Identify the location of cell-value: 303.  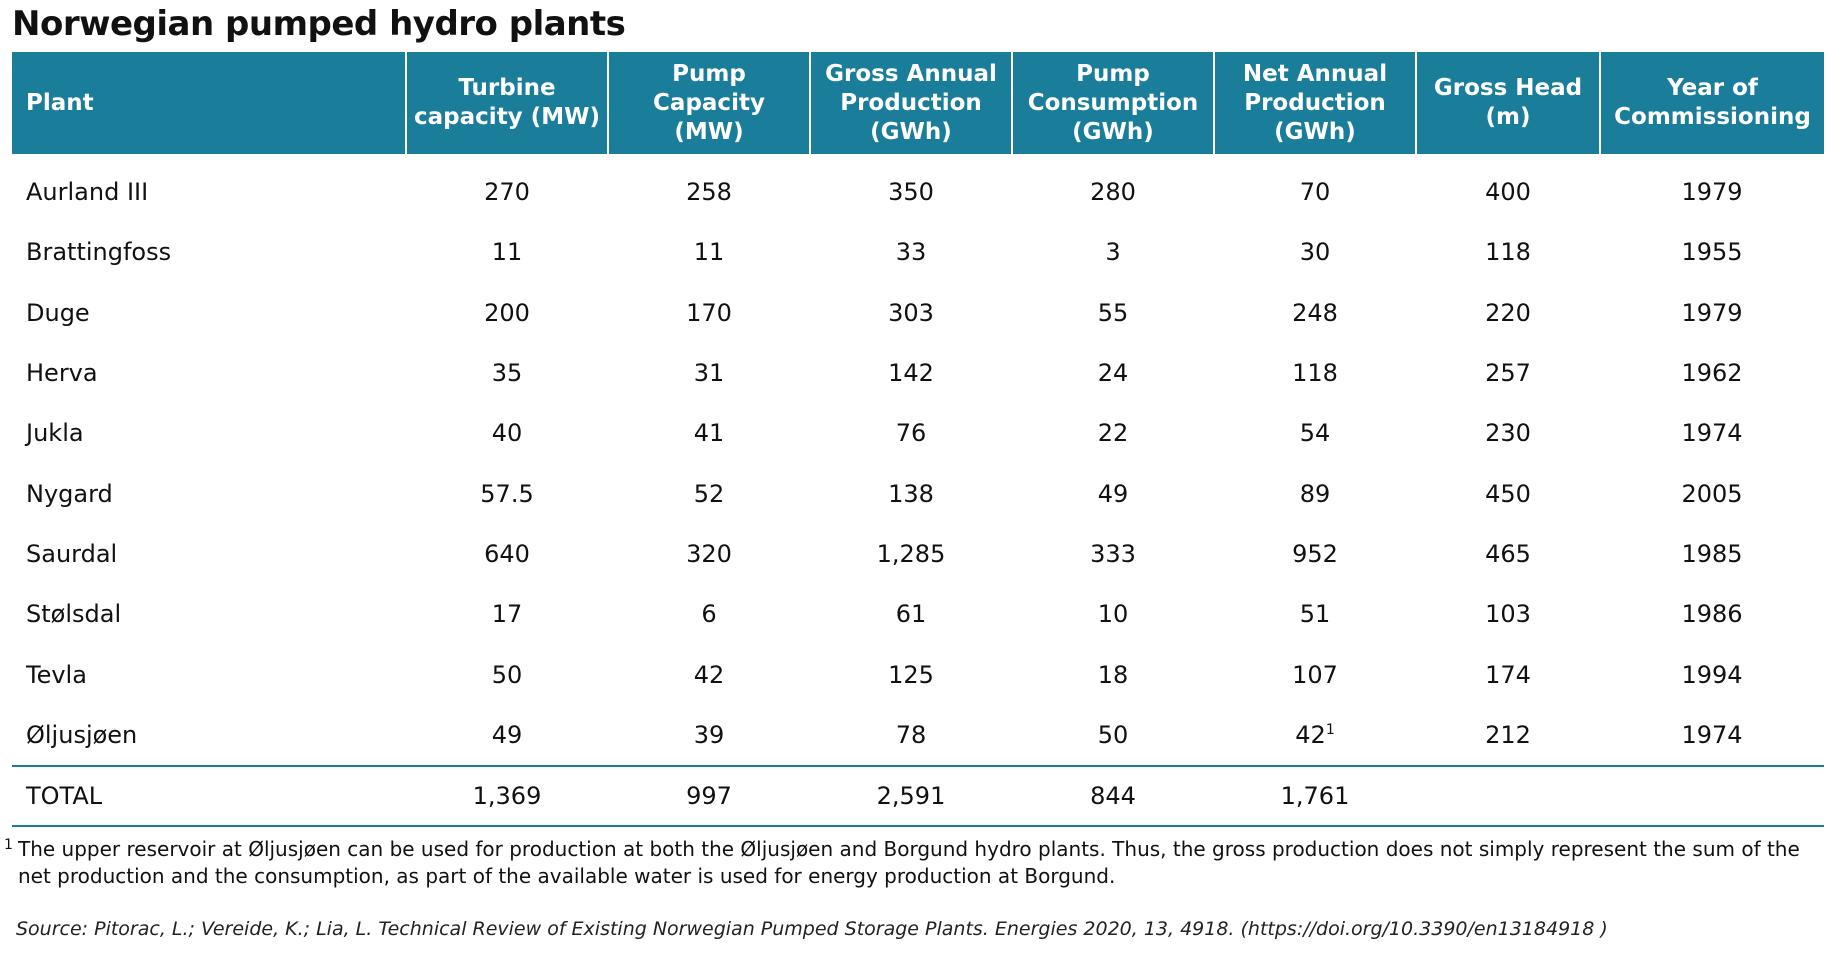
(911, 312).